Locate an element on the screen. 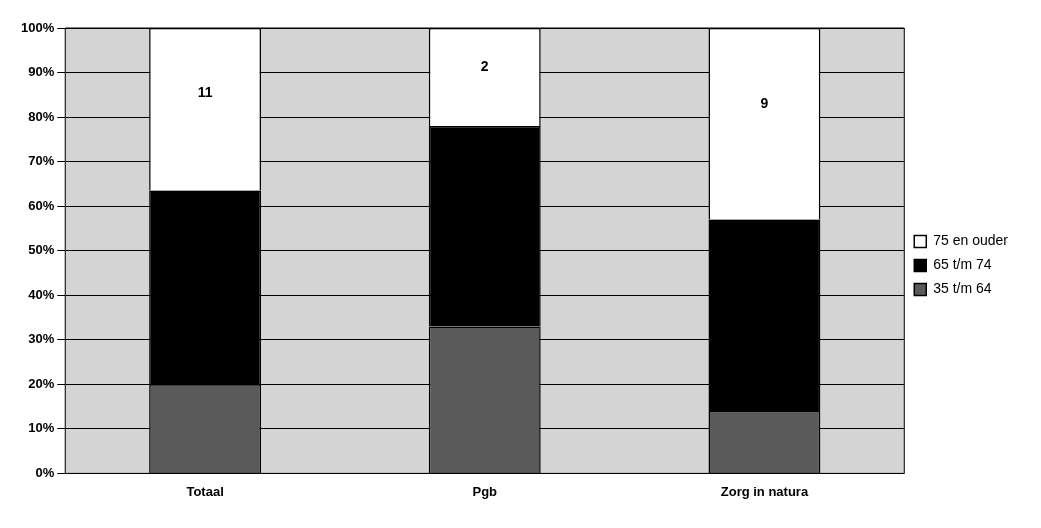 Image resolution: width=1041 pixels, height=528 pixels. x-tick-label: Pgb is located at coordinates (485, 491).